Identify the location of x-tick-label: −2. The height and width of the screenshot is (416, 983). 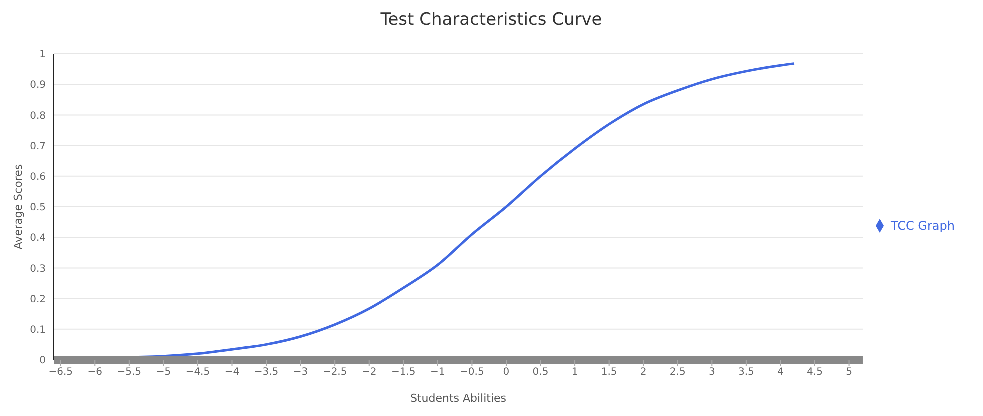
(369, 372).